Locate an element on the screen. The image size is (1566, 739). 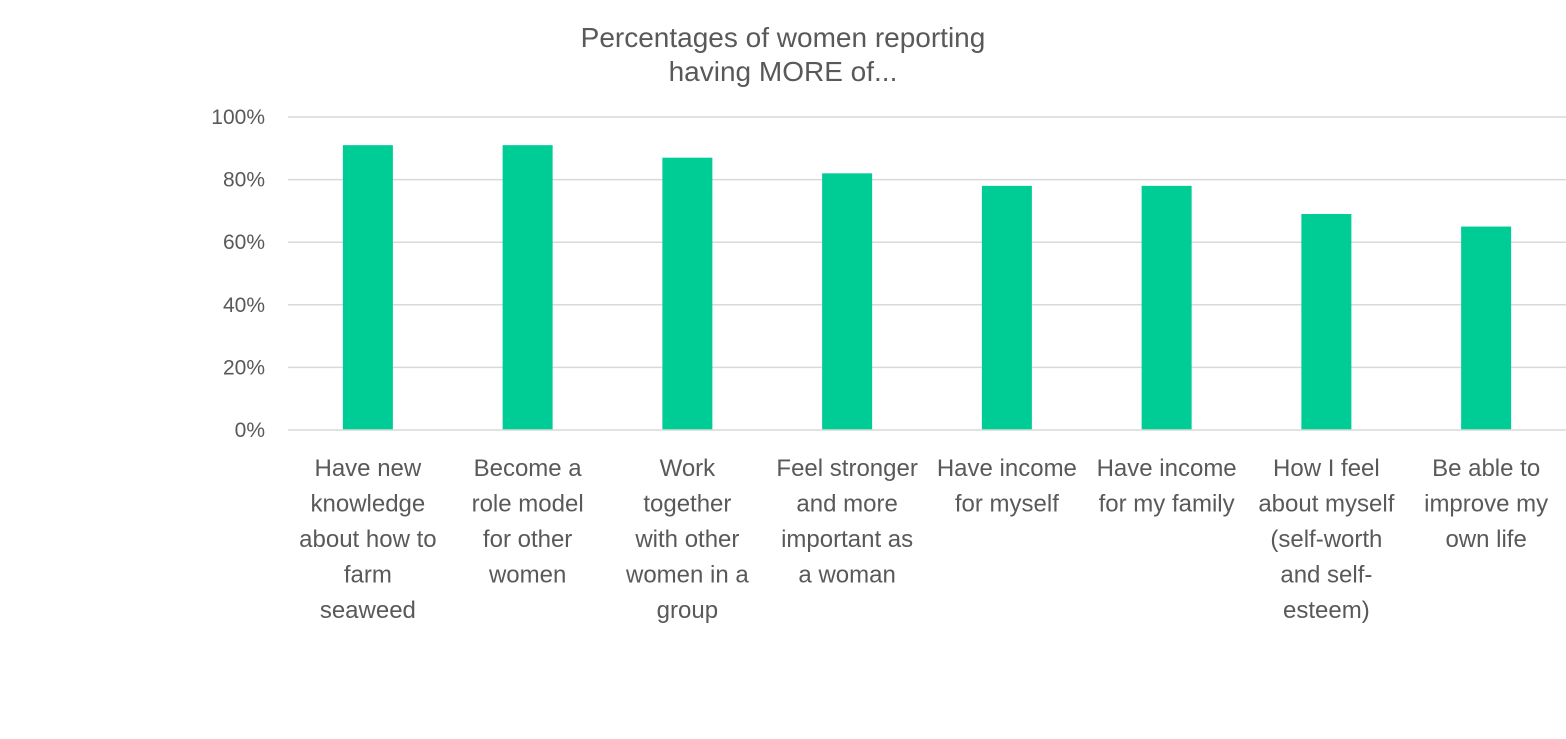
category-label-3-line-2: important as is located at coordinates (847, 539).